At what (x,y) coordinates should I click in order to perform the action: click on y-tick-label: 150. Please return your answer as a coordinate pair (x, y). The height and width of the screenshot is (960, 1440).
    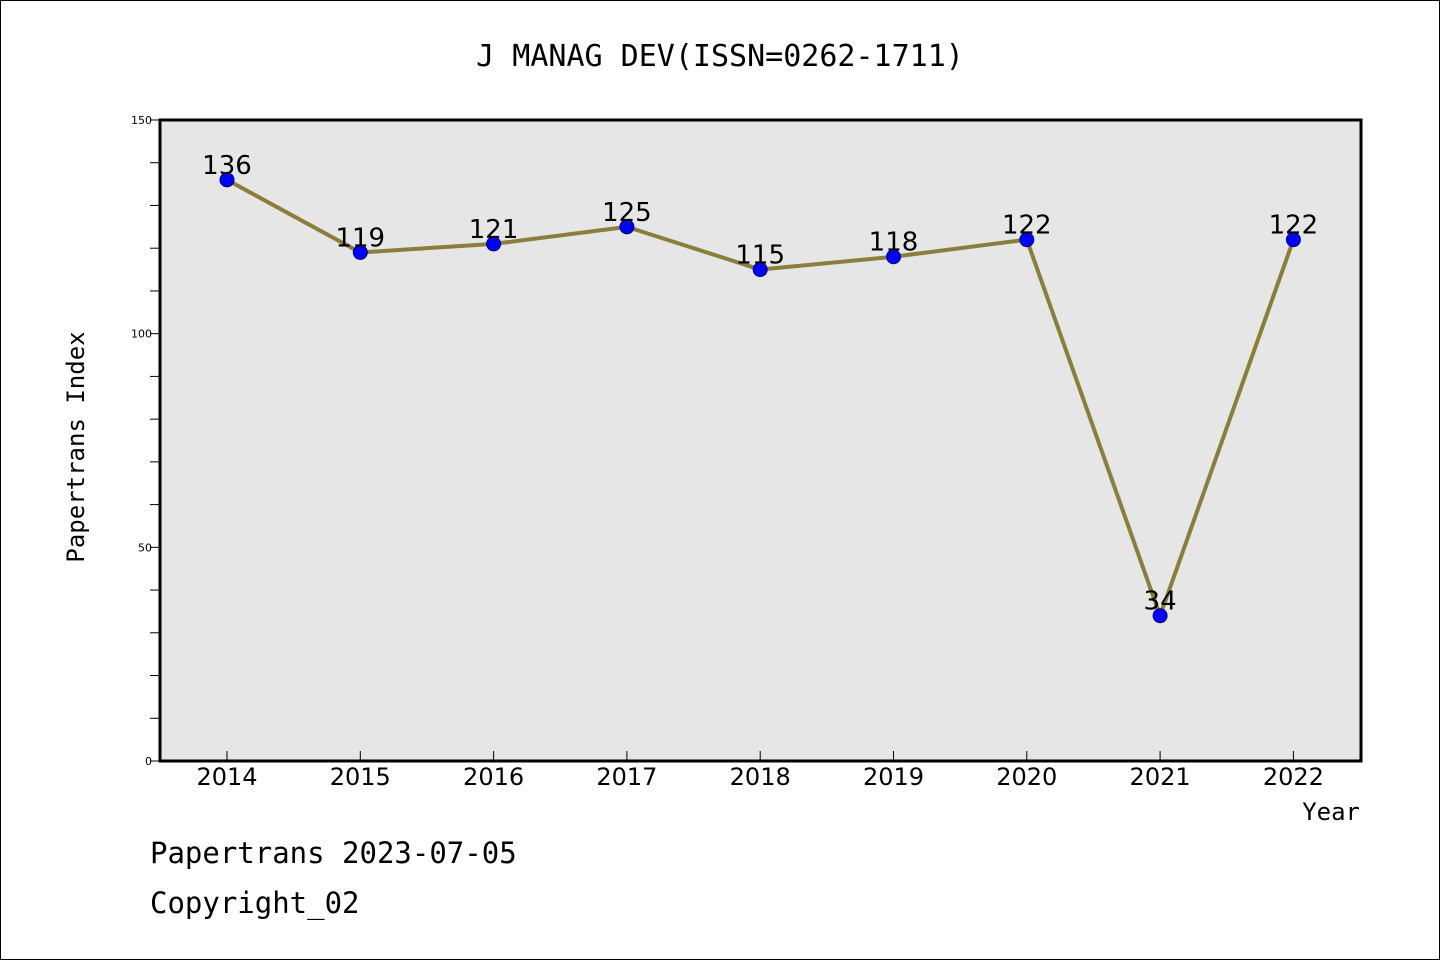
    Looking at the image, I should click on (141, 120).